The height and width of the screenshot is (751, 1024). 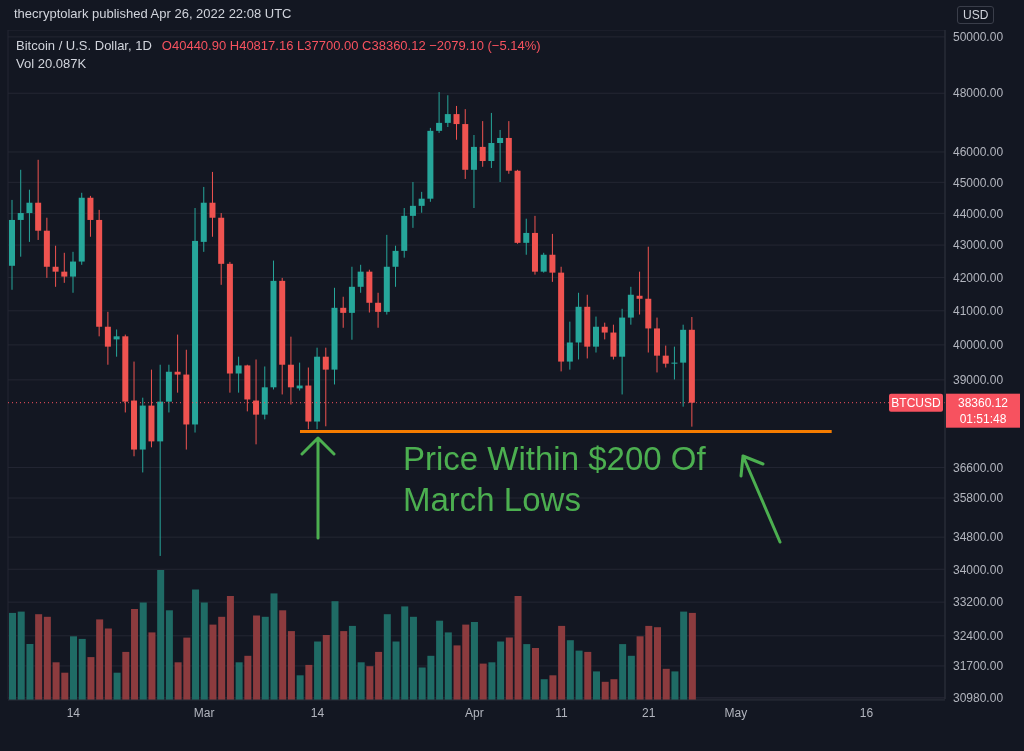 What do you see at coordinates (983, 418) in the screenshot?
I see `text: 01:51:48` at bounding box center [983, 418].